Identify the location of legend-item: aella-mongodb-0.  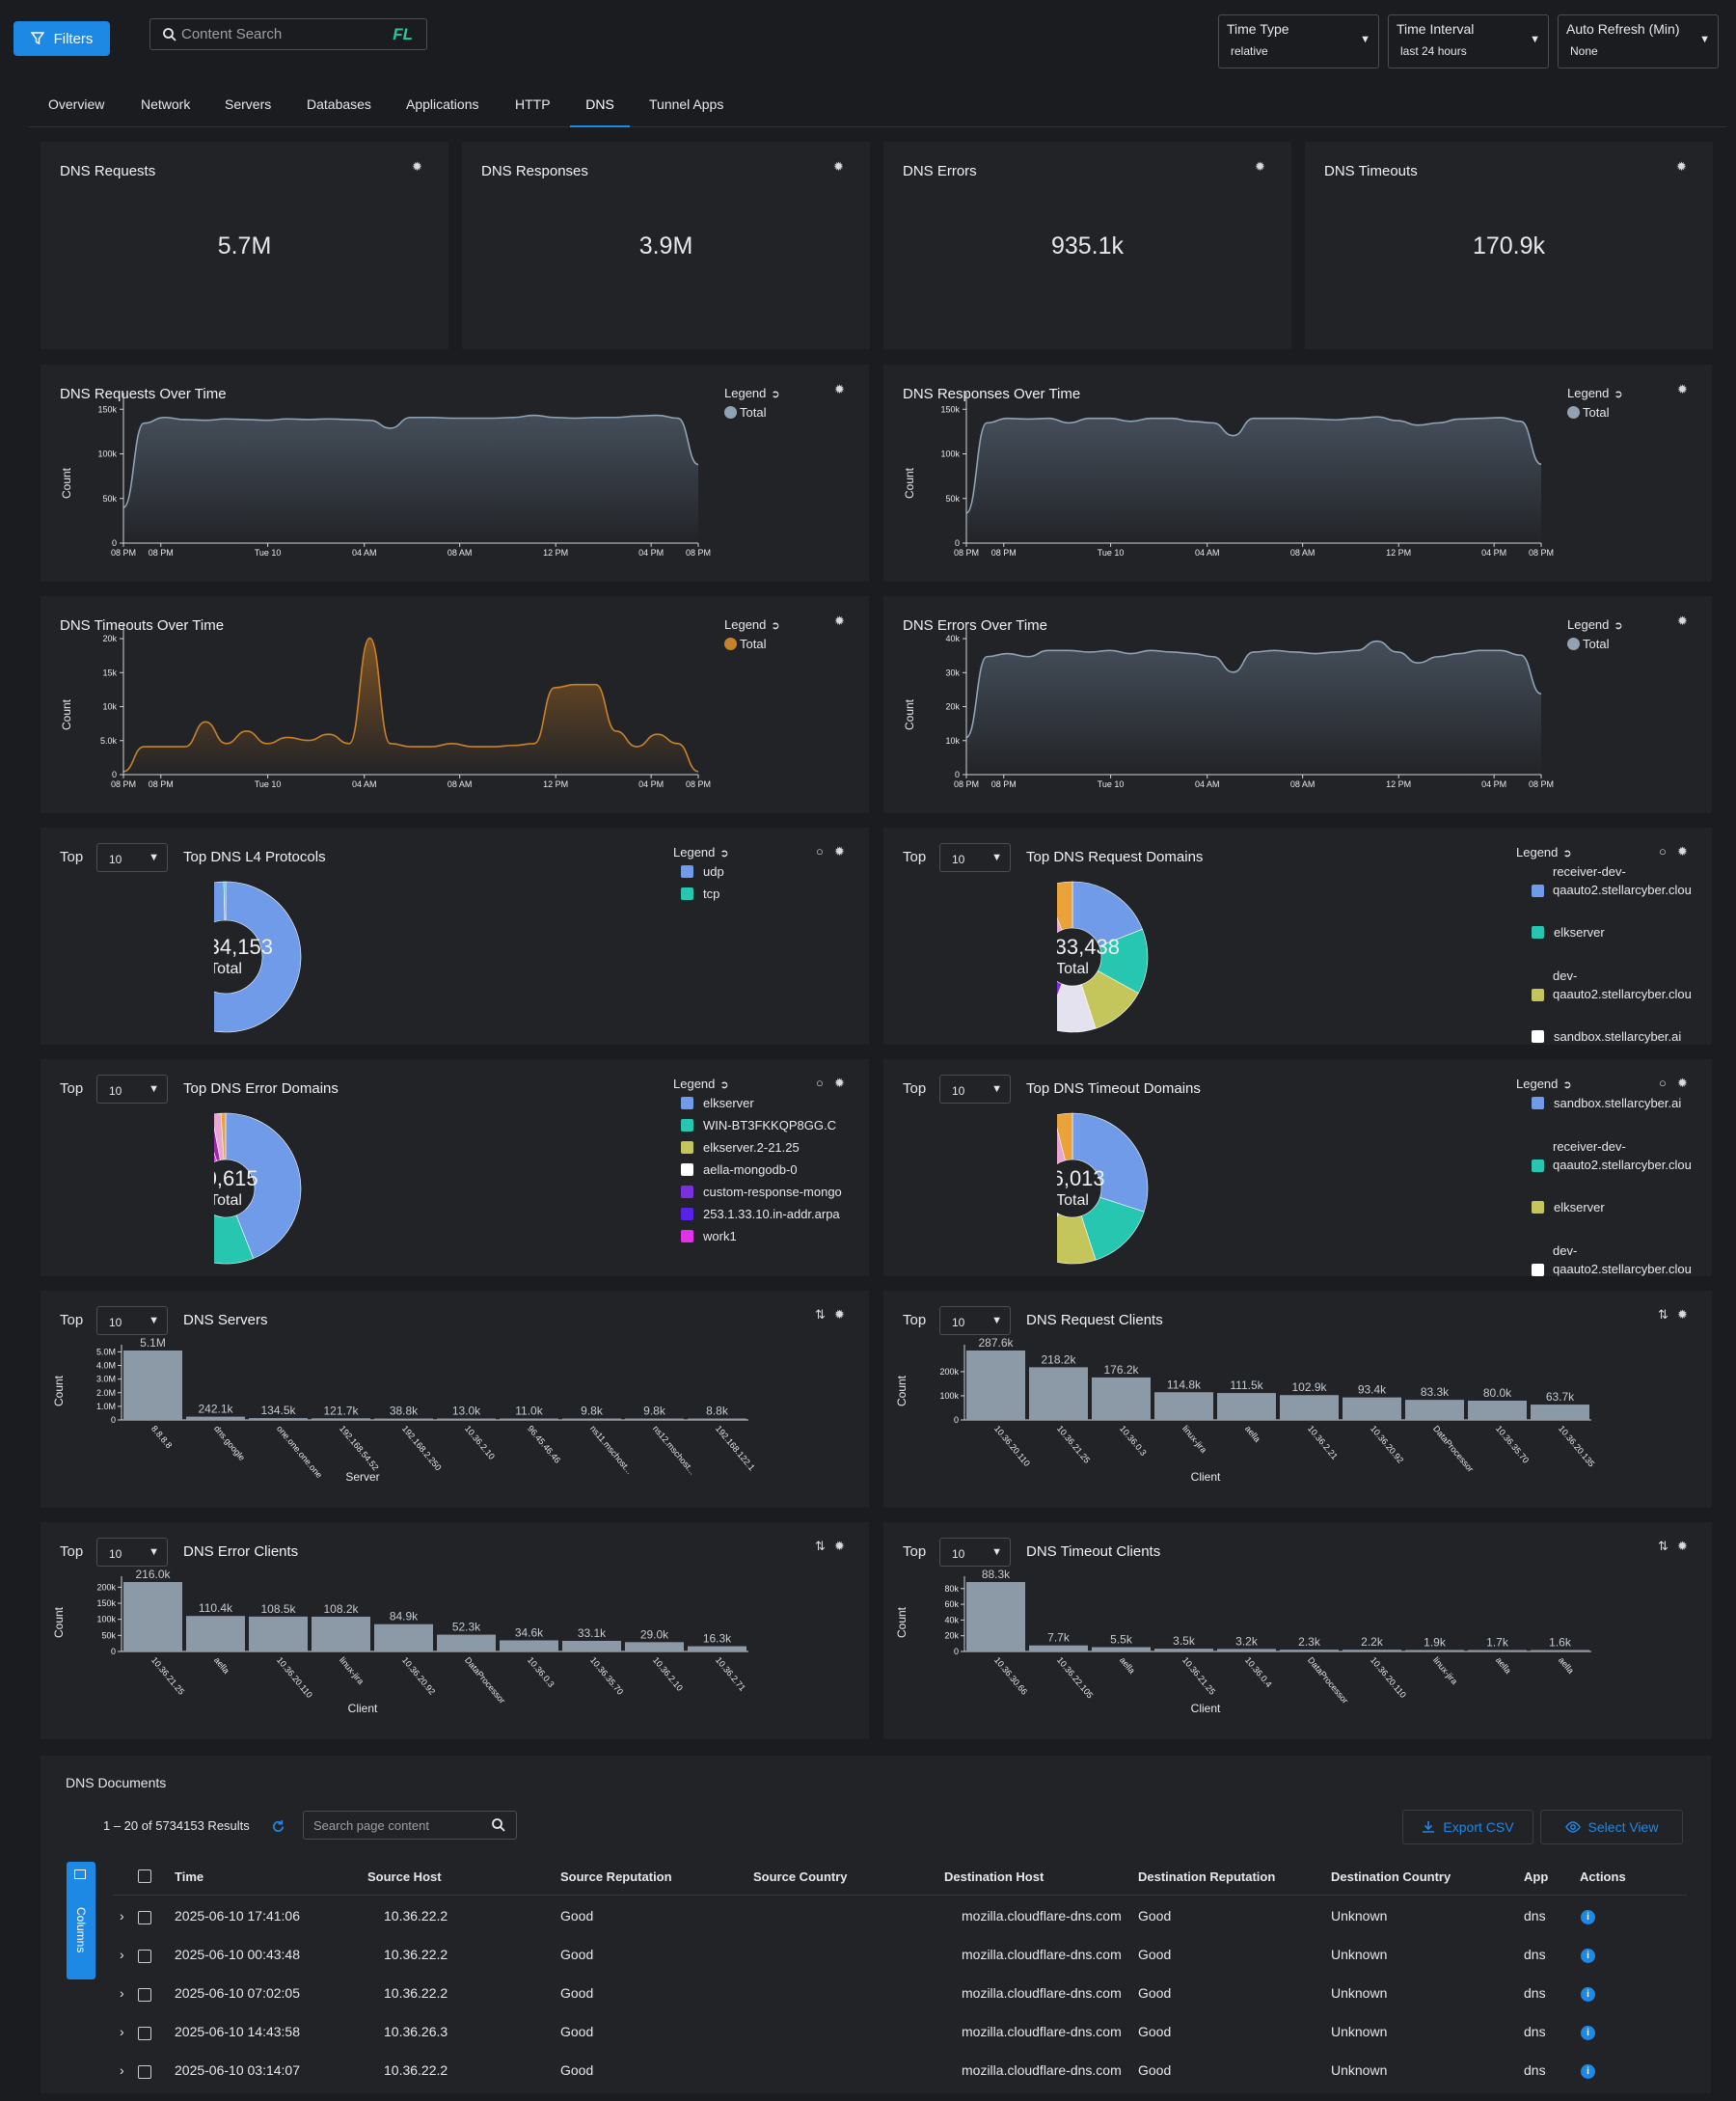
(739, 1170).